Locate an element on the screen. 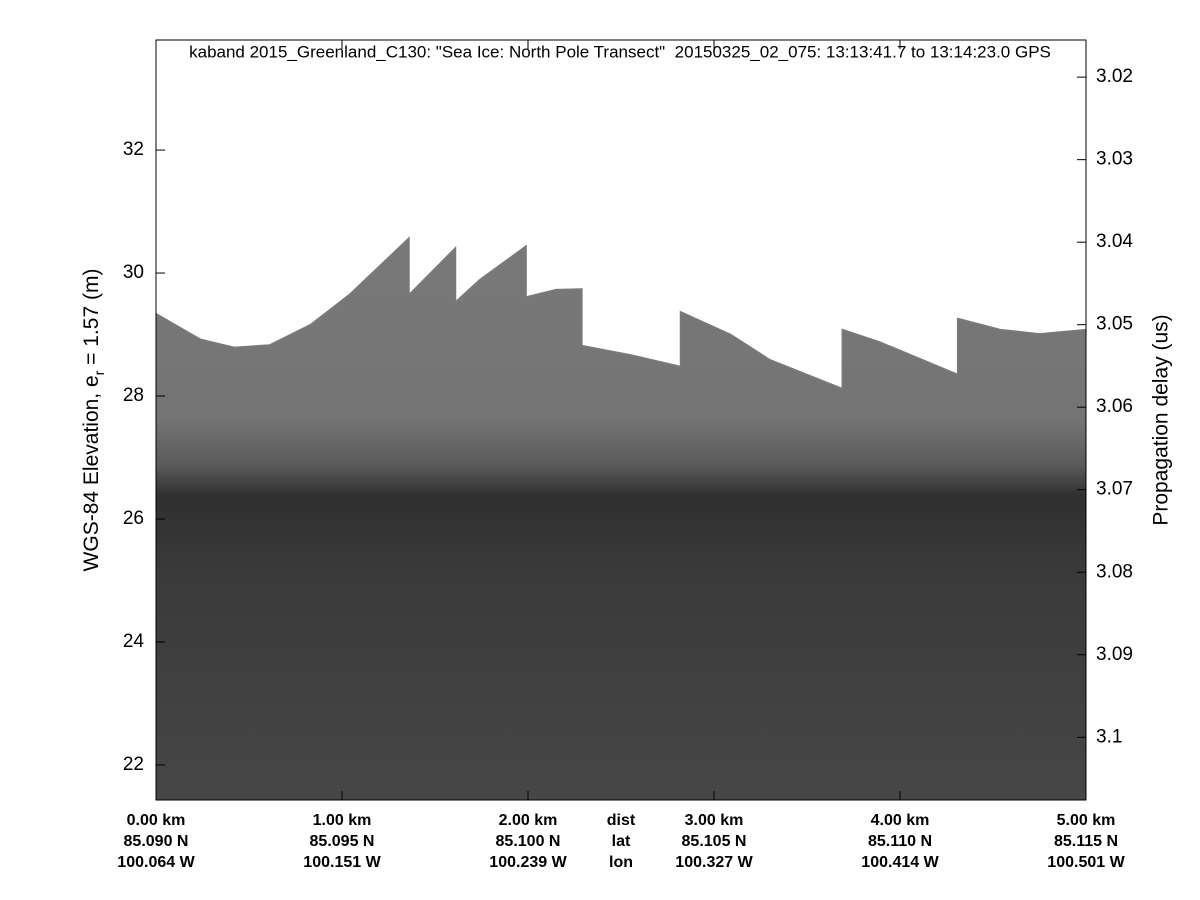  x-tick-label: 3.00 km is located at coordinates (714, 820).